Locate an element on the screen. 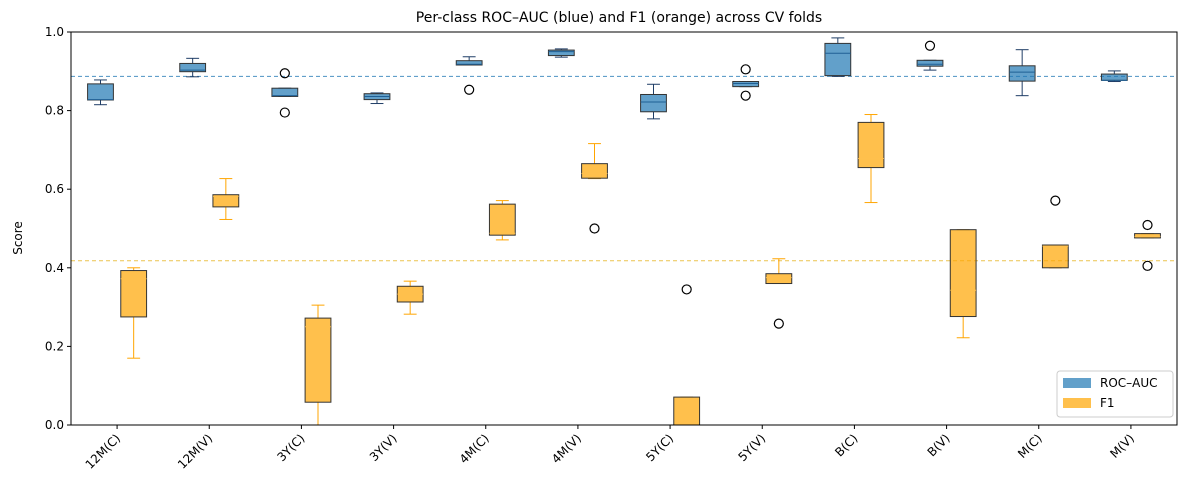  x-tick-label-b-v: B(V) is located at coordinates (939, 445).